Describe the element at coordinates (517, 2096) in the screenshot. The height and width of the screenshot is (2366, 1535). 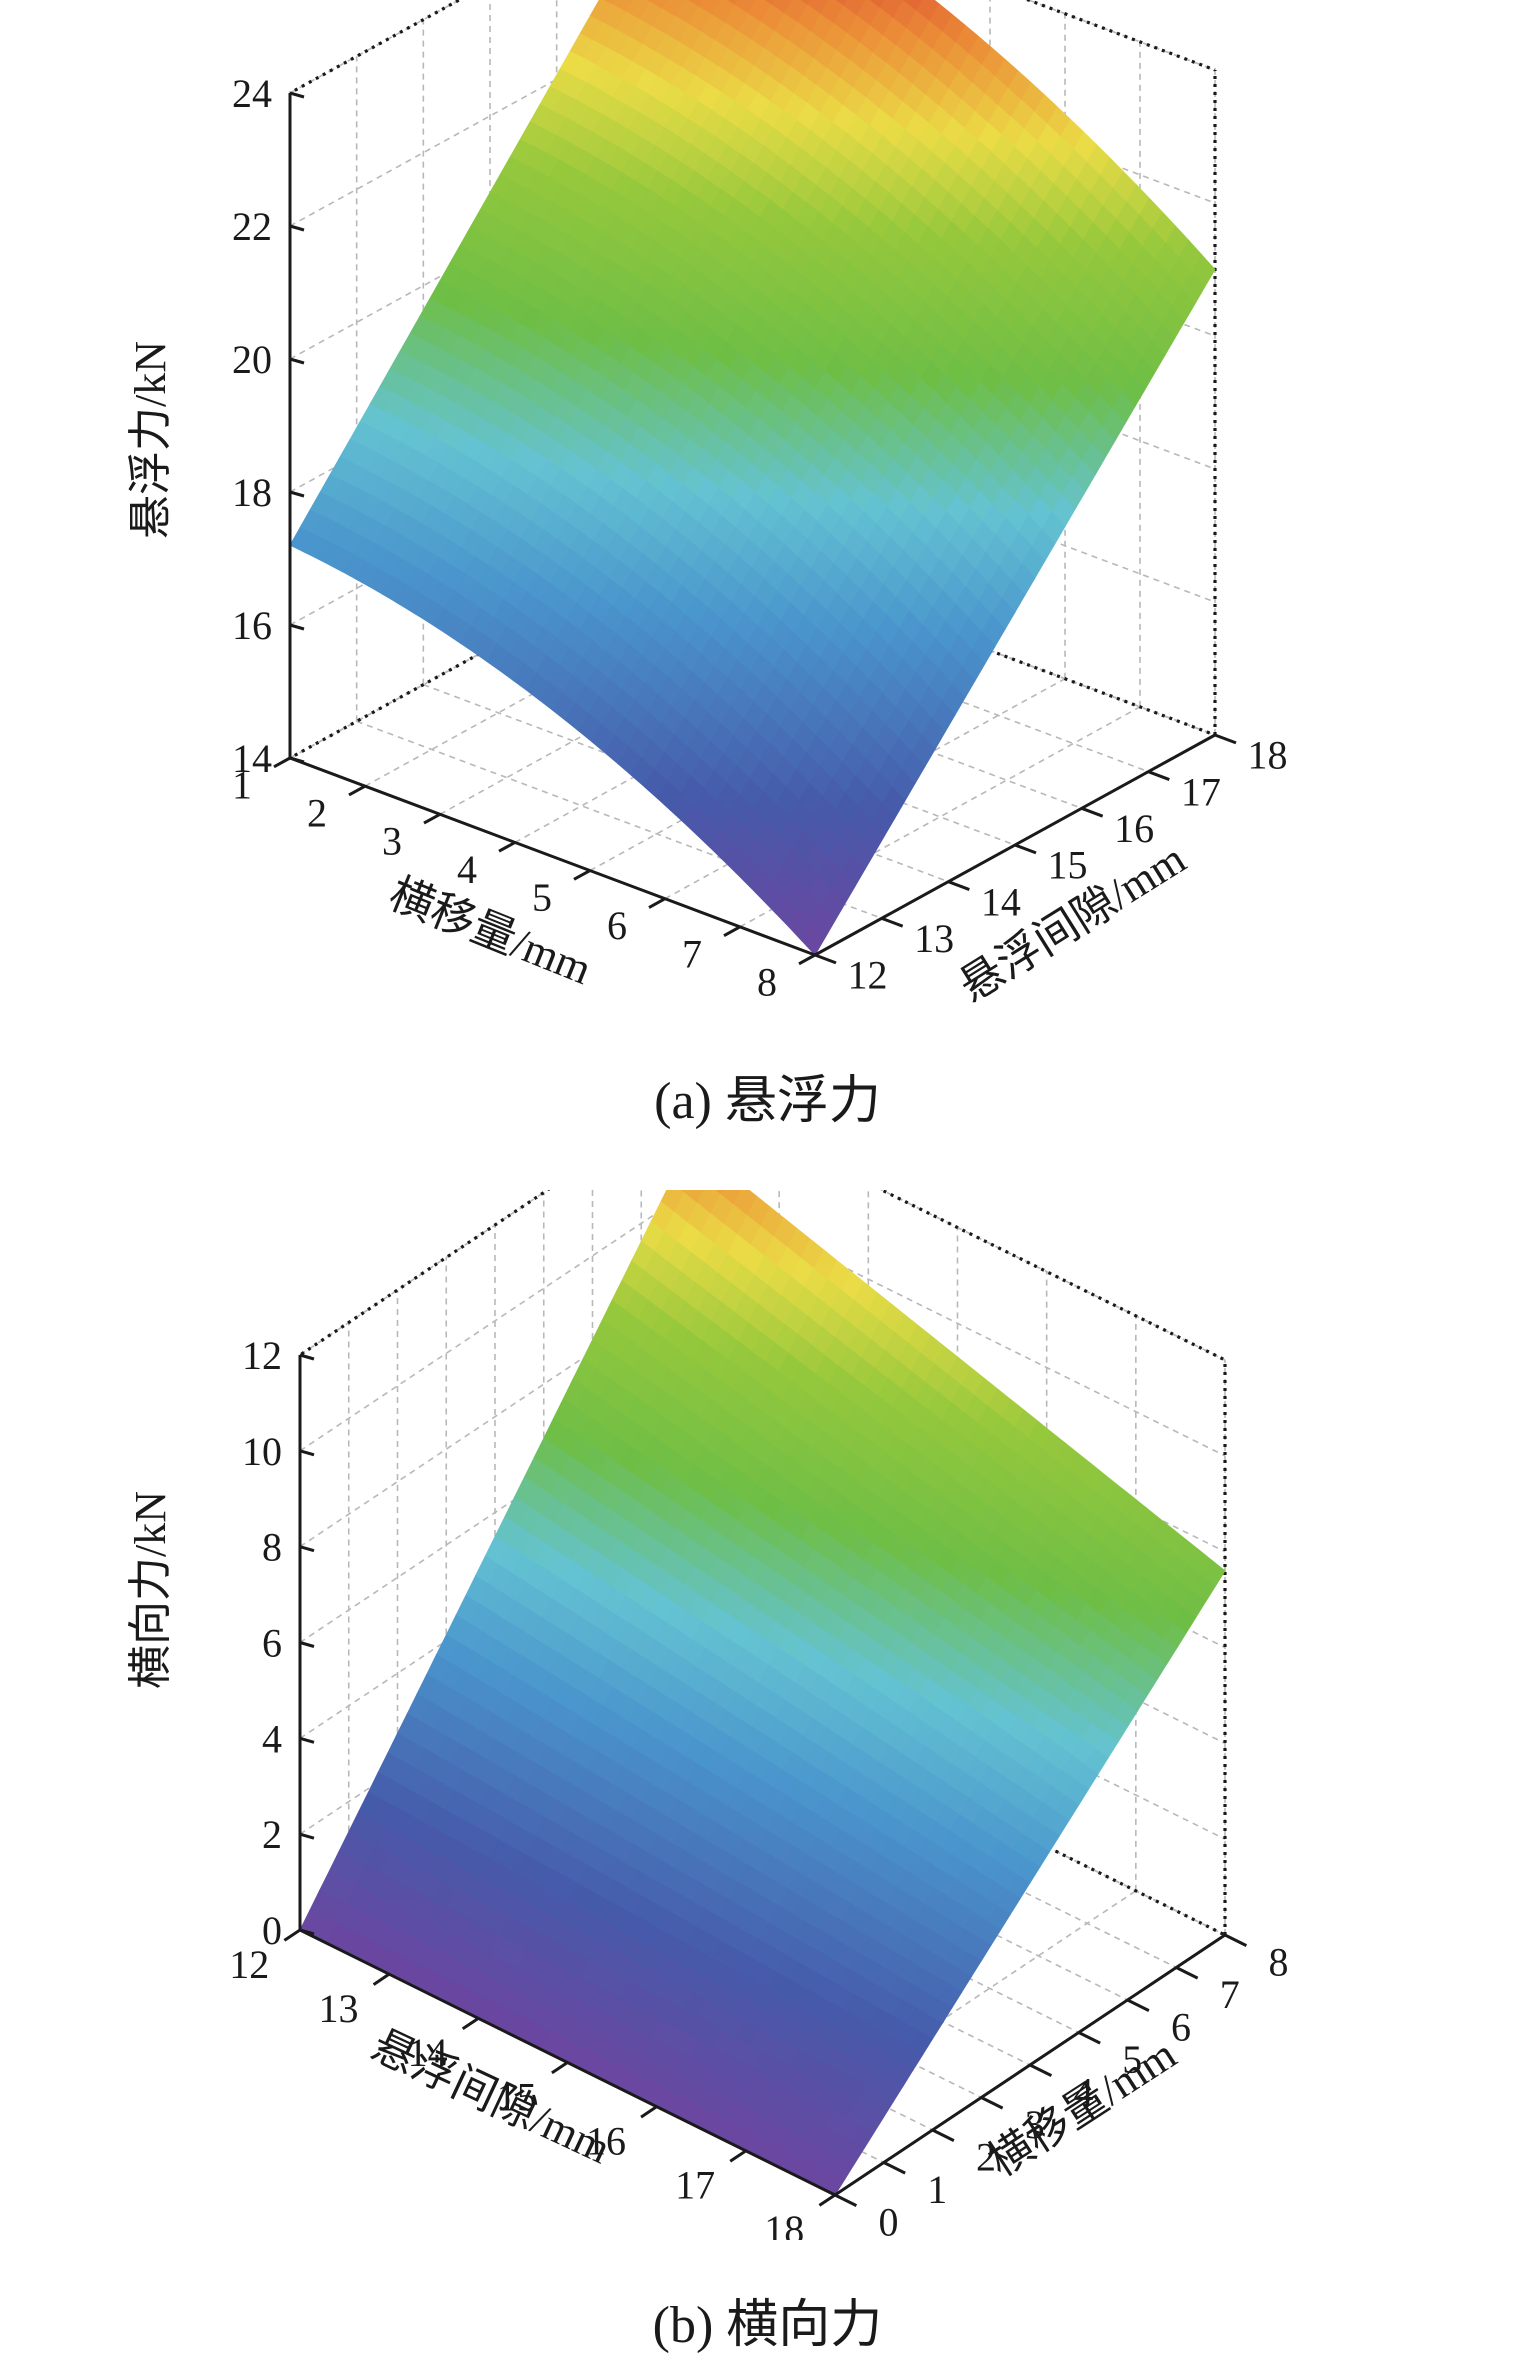
I see `undefined-x-tick-label: 15` at that location.